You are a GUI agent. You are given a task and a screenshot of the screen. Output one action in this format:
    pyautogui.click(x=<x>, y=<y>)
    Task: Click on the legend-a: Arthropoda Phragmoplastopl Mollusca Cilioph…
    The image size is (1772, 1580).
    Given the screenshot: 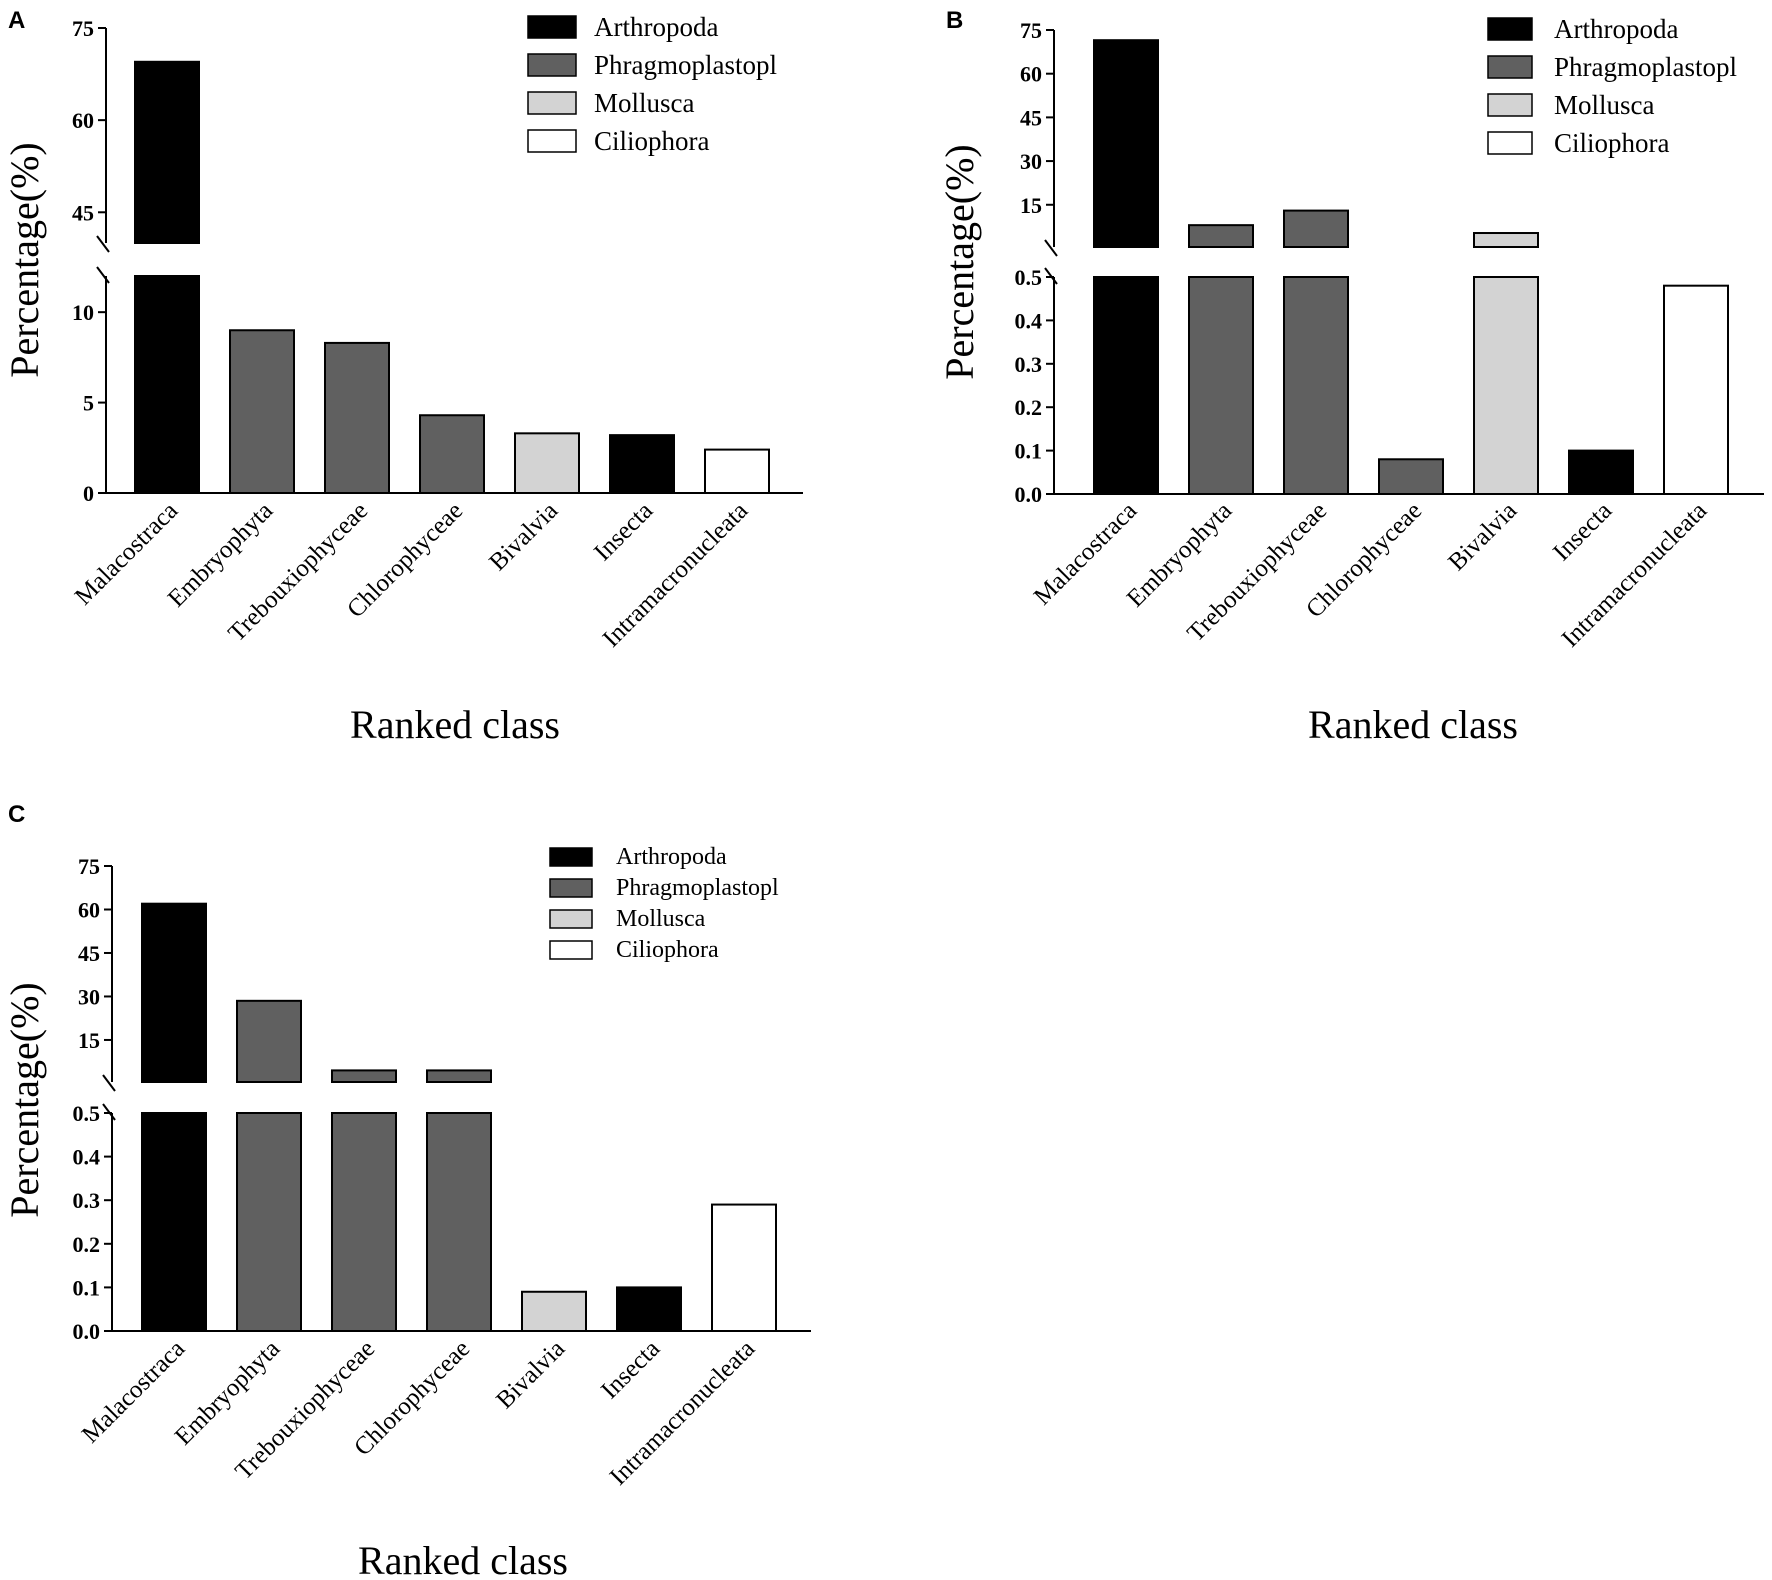 What is the action you would take?
    pyautogui.click(x=652, y=84)
    